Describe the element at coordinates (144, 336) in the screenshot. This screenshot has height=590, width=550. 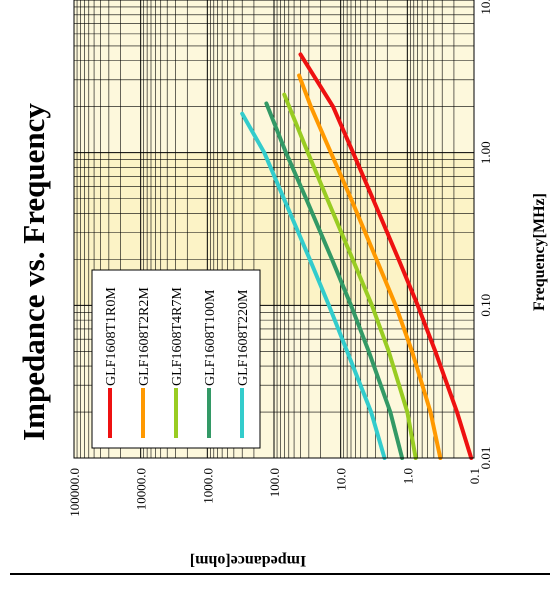
I see `legend-label: GLF1608T2R2M` at that location.